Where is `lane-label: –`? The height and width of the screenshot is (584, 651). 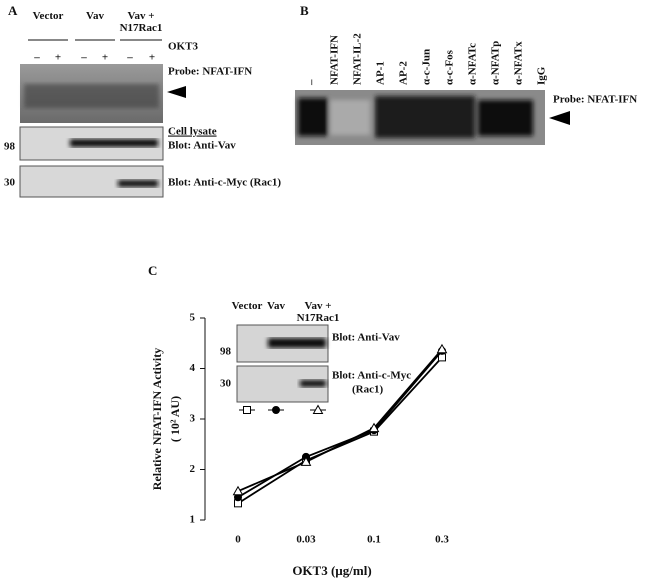 lane-label: – is located at coordinates (312, 82).